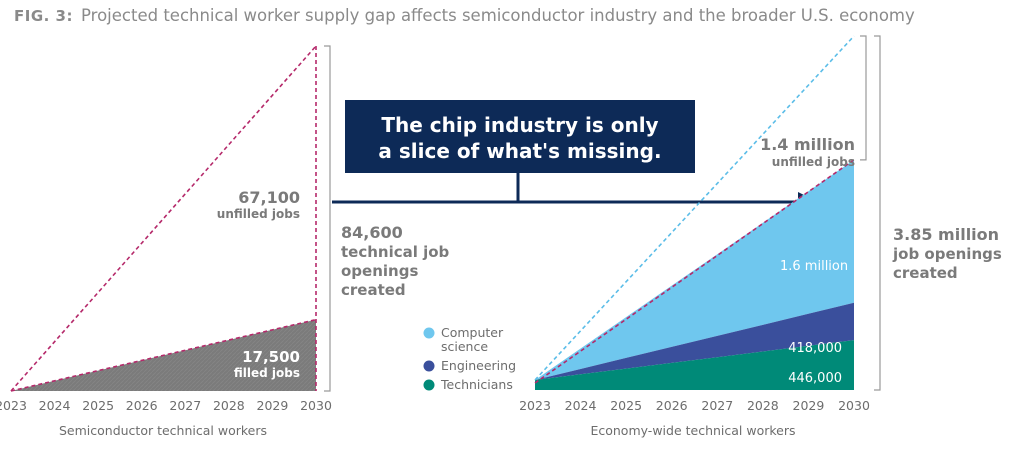  I want to click on callout-line2: a slice of what's missing., so click(519, 151).